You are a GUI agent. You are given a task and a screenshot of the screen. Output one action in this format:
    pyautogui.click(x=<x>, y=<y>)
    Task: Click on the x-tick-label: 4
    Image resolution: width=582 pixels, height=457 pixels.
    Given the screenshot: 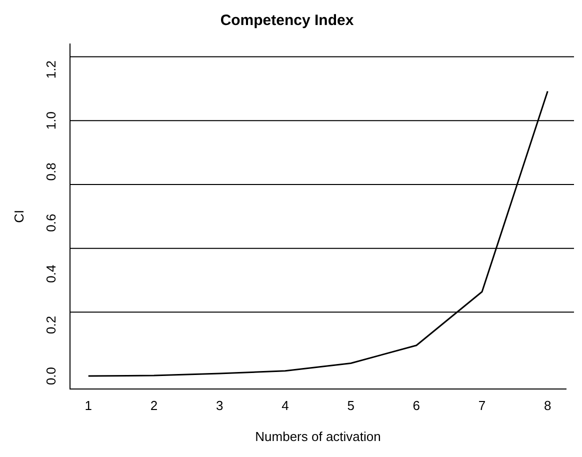 What is the action you would take?
    pyautogui.click(x=285, y=406)
    